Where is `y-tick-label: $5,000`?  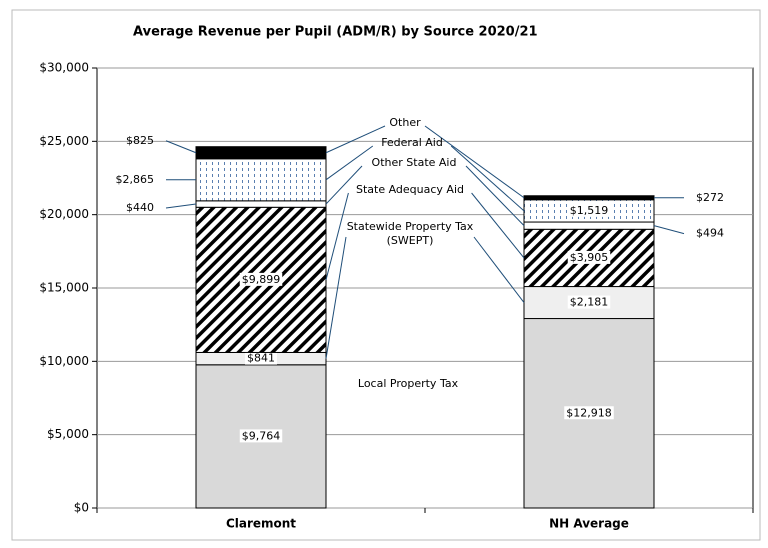
y-tick-label: $5,000 is located at coordinates (68, 434).